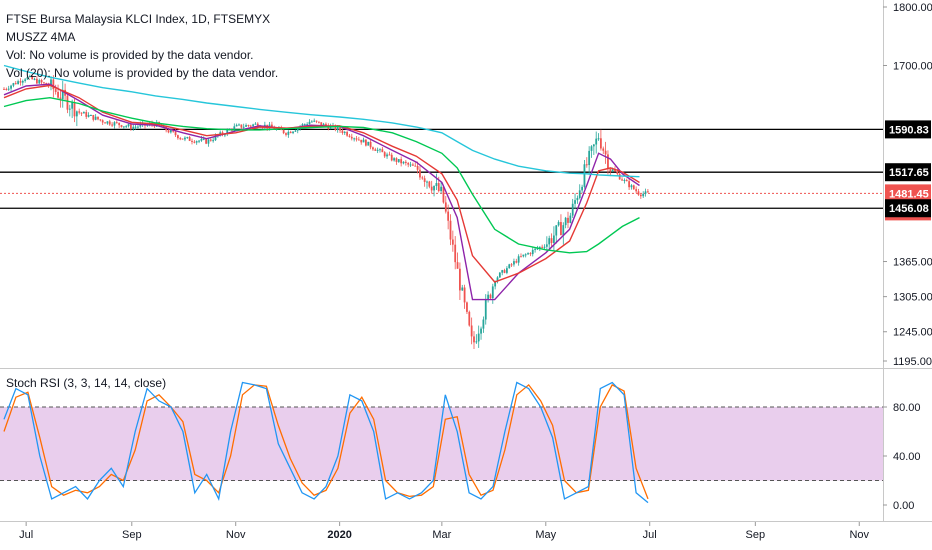  I want to click on price-flag, so click(908, 193).